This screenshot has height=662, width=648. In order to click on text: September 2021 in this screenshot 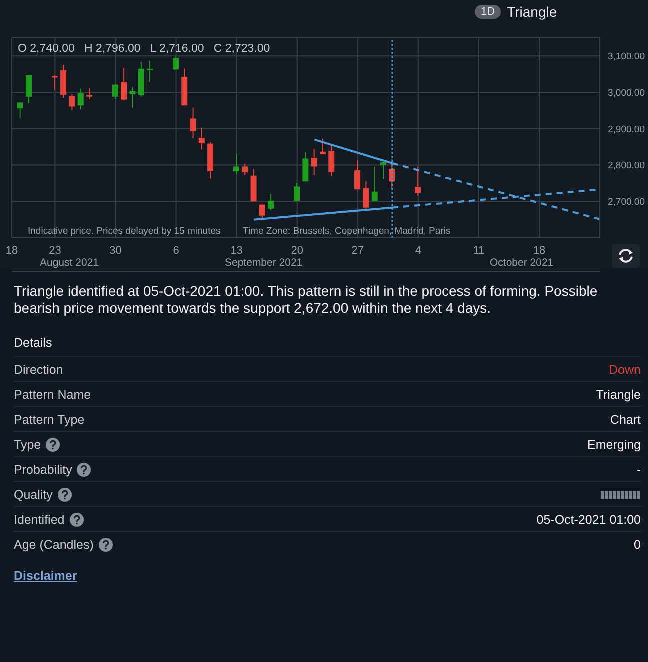, I will do `click(264, 263)`.